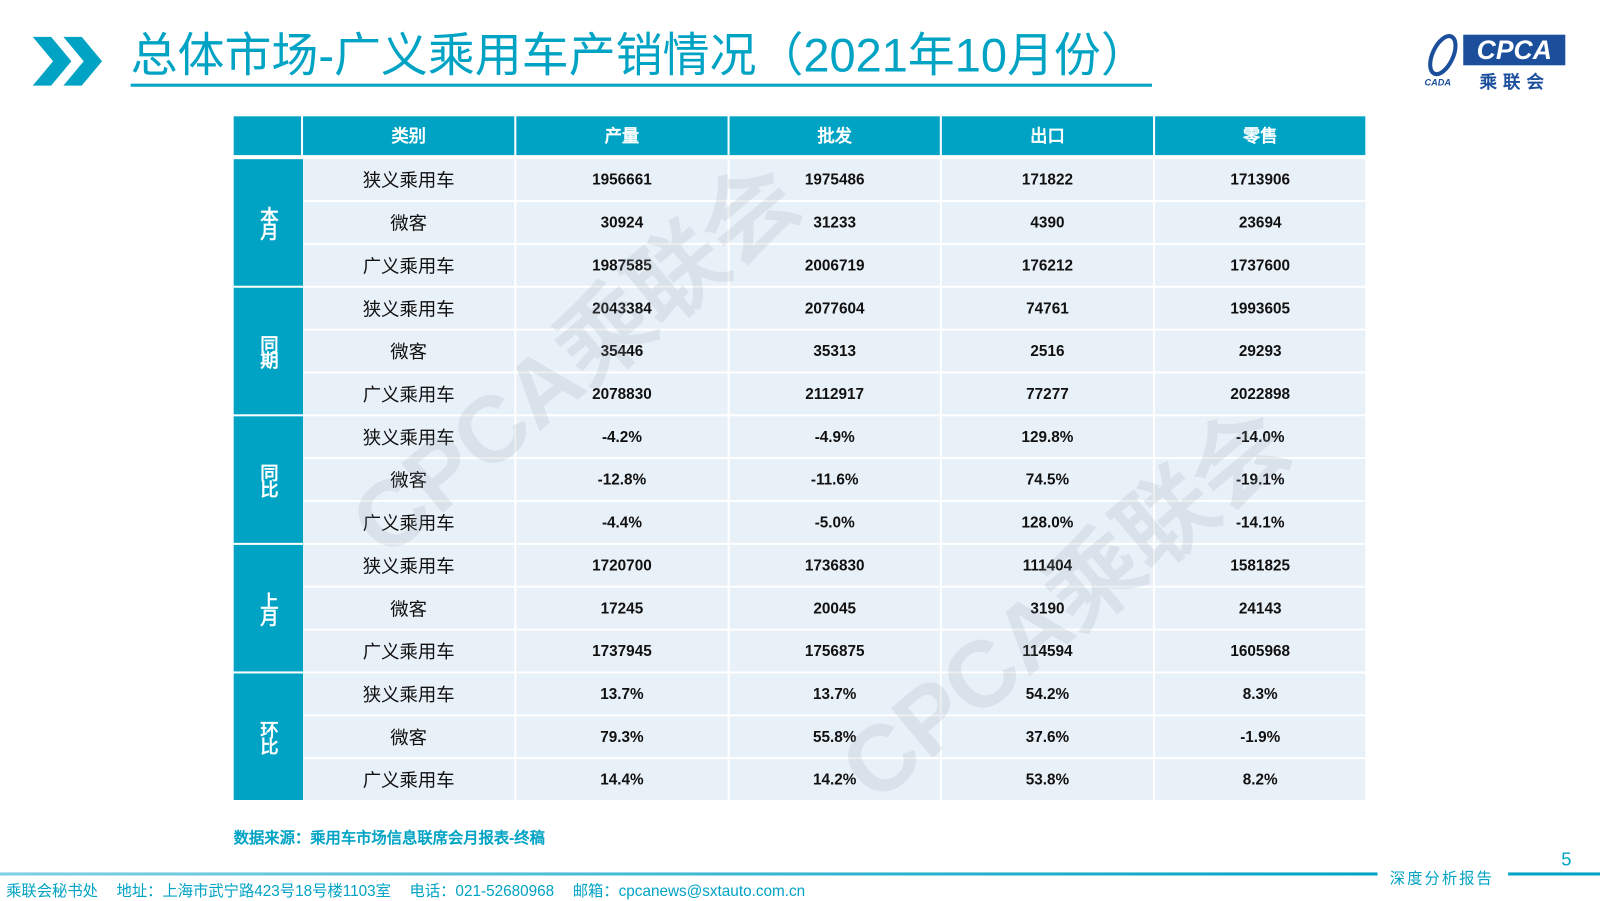 The image size is (1600, 901). I want to click on value-cell: 31233, so click(834, 222).